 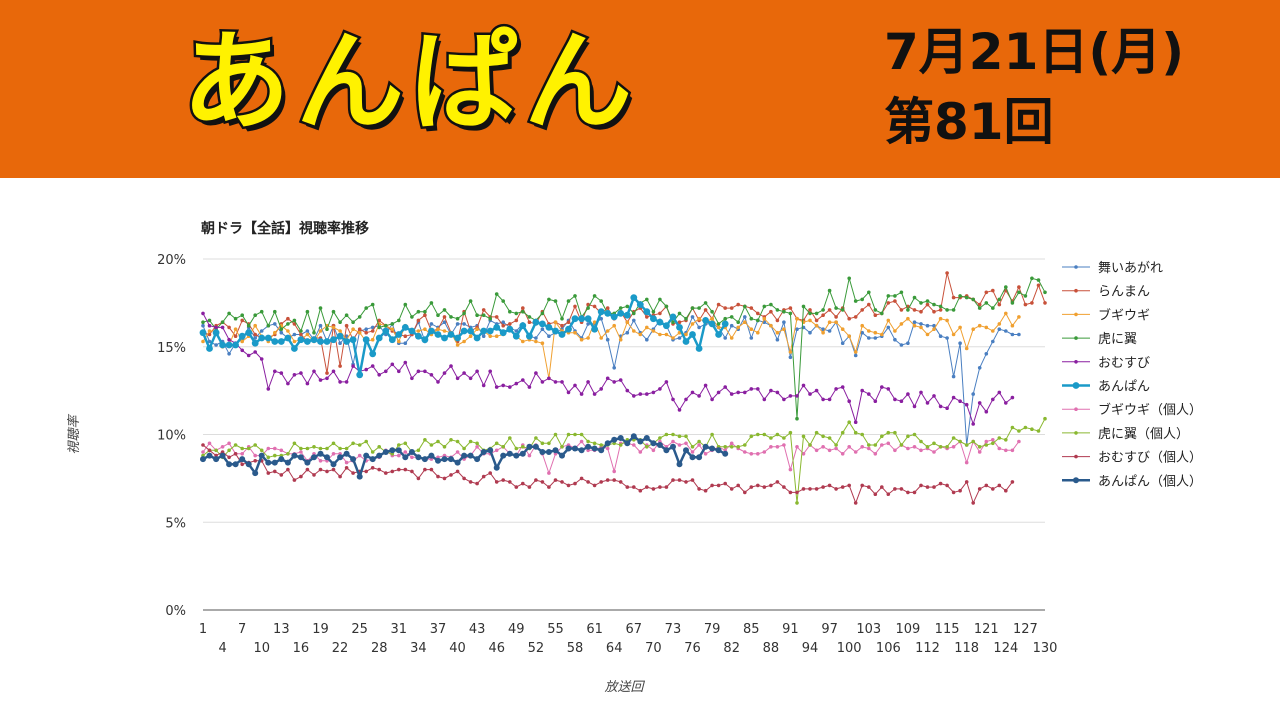 I want to click on legend-item: らんまん, so click(x=1106, y=292).